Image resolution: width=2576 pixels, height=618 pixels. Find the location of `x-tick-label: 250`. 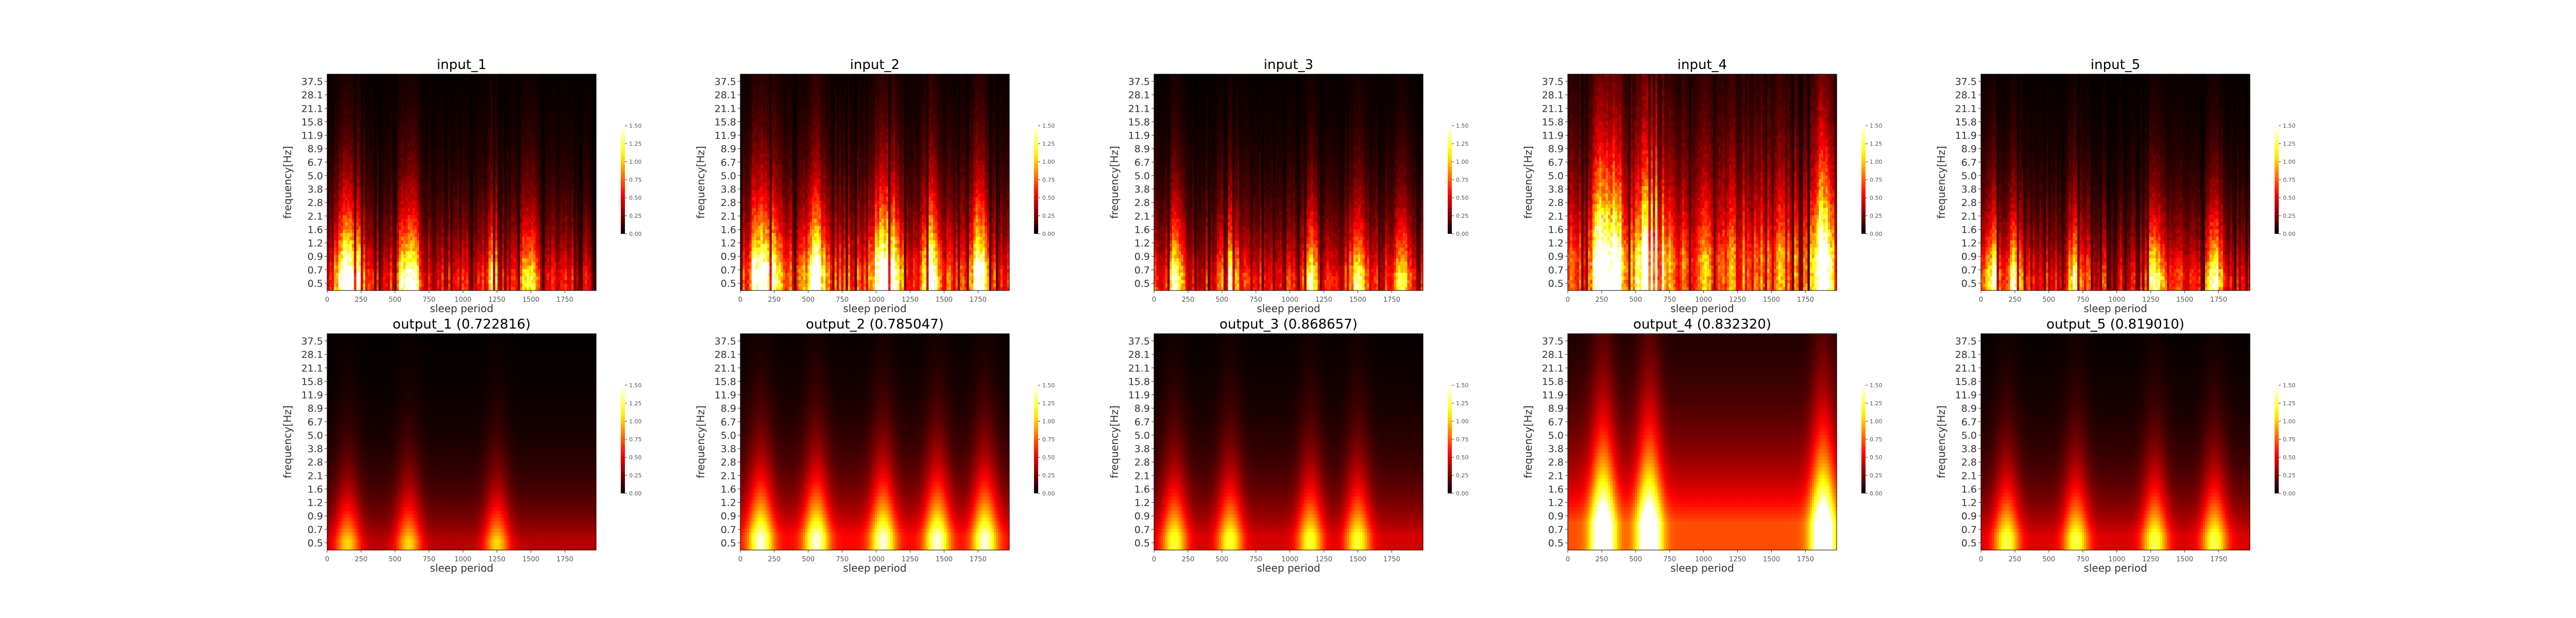

x-tick-label: 250 is located at coordinates (360, 300).